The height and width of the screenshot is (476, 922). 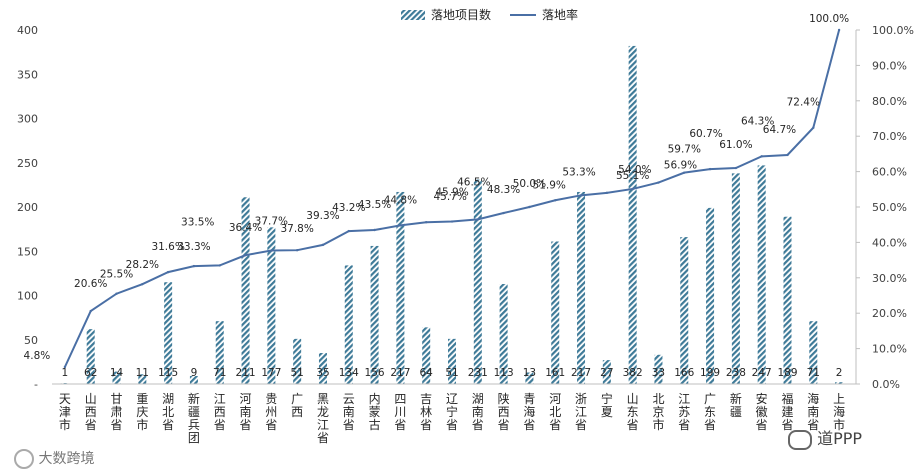 I want to click on line-label: 25.5%, so click(x=116, y=275).